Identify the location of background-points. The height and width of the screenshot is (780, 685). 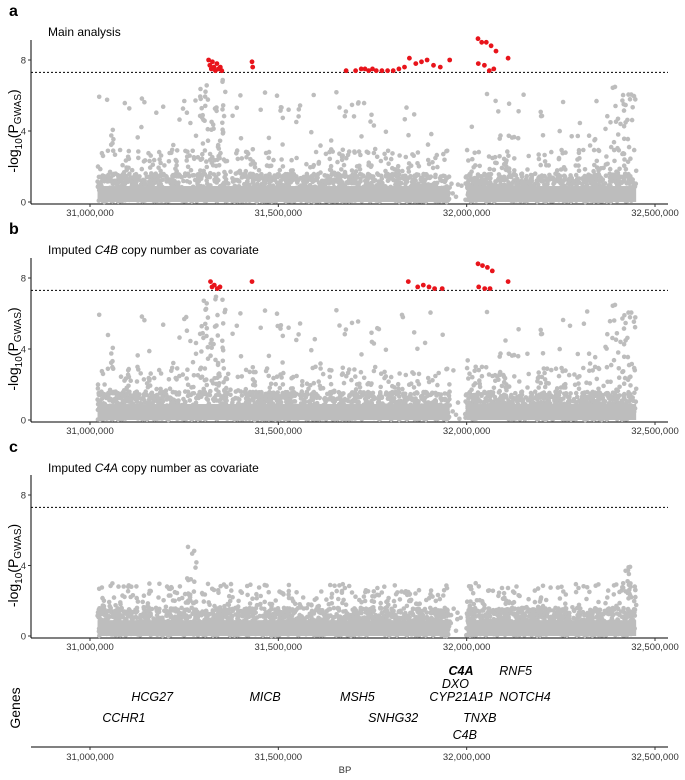
(367, 141).